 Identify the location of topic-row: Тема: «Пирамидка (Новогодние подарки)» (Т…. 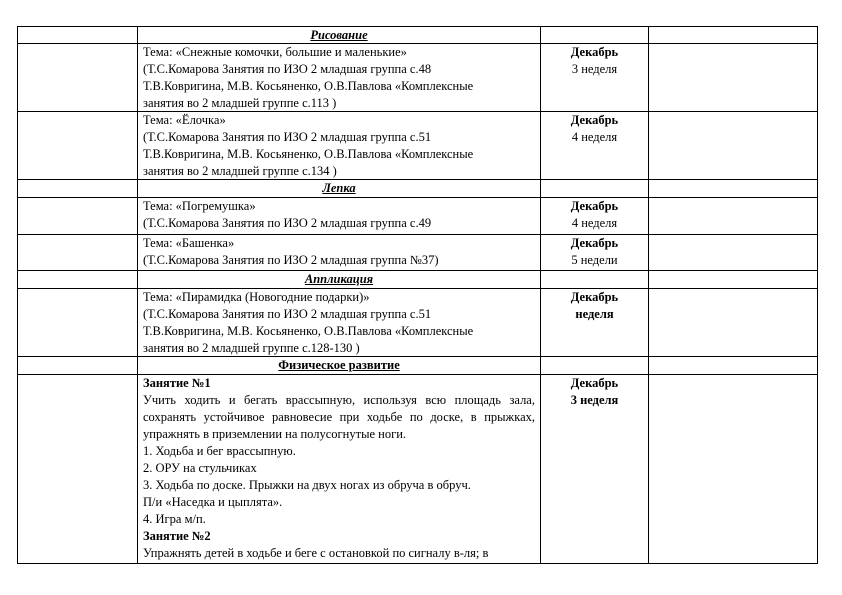
(417, 322).